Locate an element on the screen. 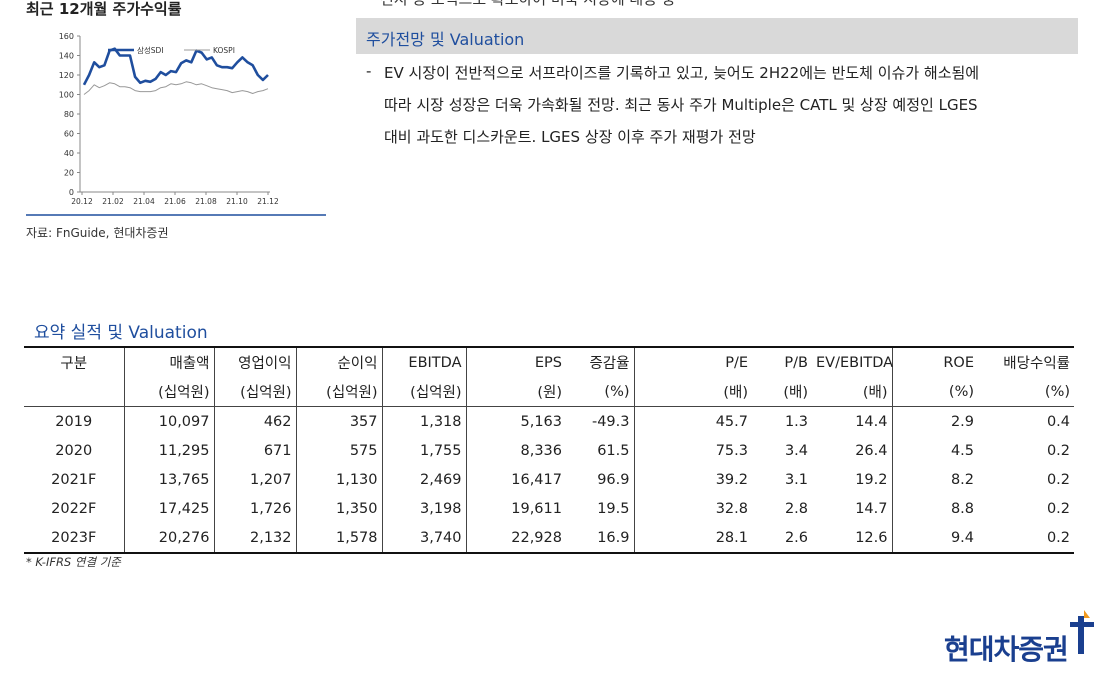 The height and width of the screenshot is (674, 1094). table-cell: 2,469 is located at coordinates (424, 479).